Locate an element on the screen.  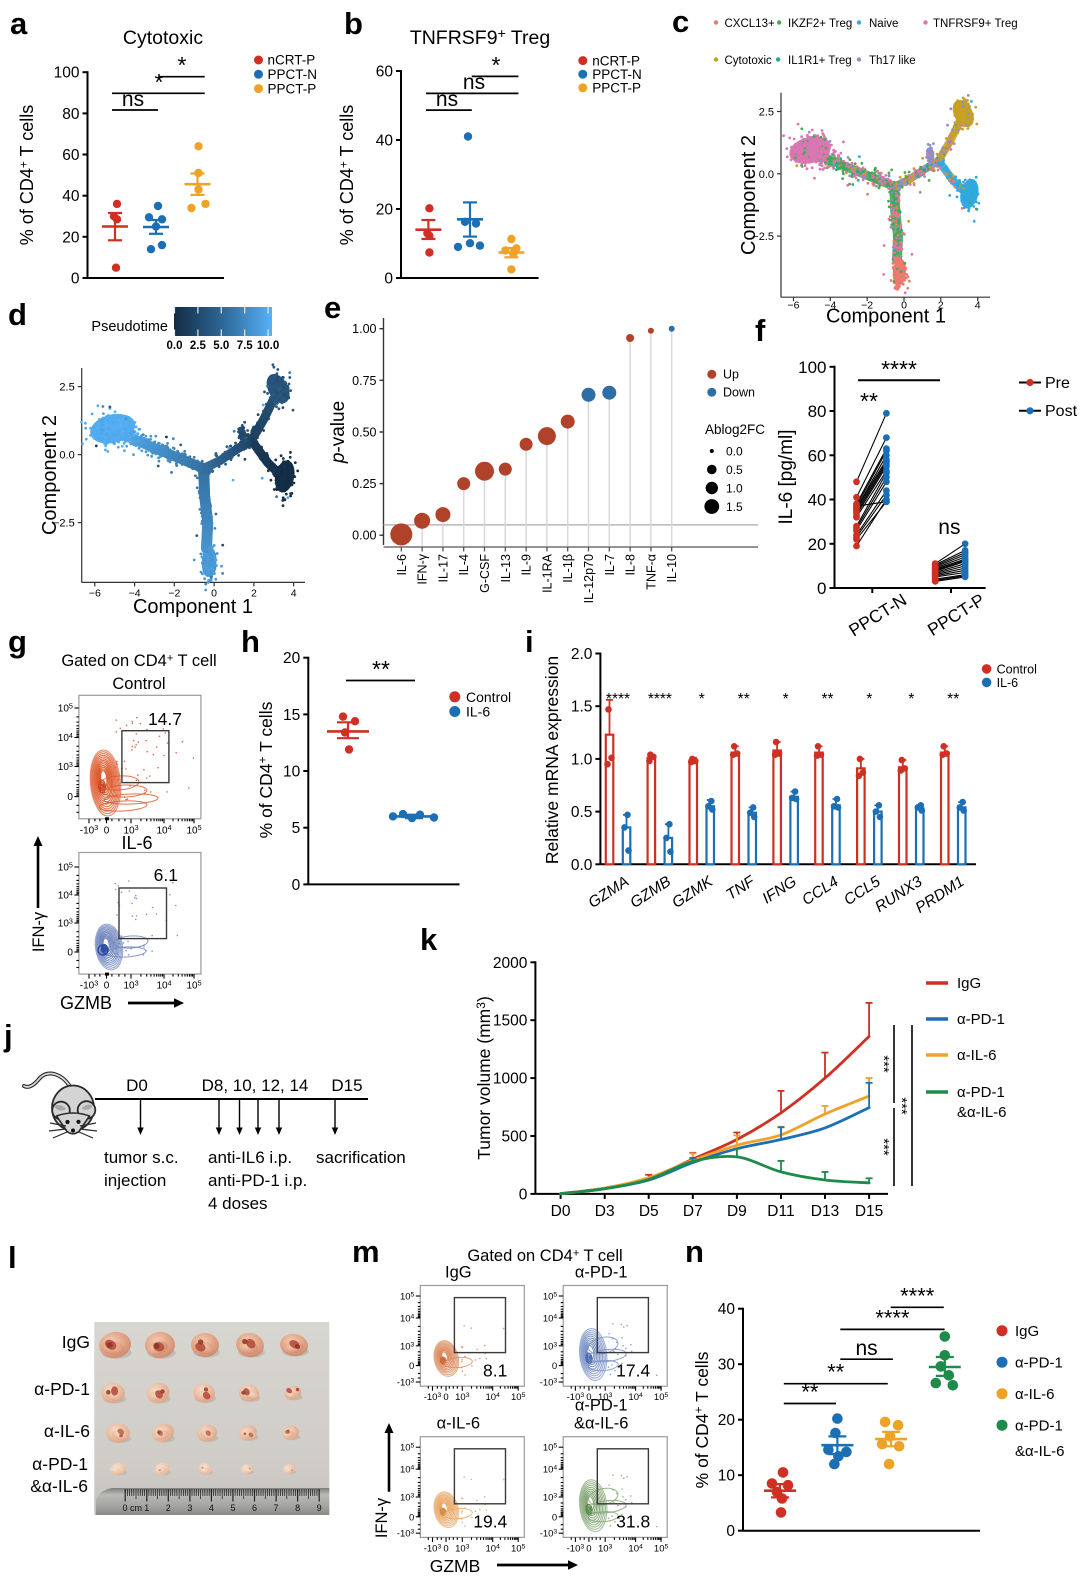
svg-text: 10.0 is located at coordinates (268, 346).